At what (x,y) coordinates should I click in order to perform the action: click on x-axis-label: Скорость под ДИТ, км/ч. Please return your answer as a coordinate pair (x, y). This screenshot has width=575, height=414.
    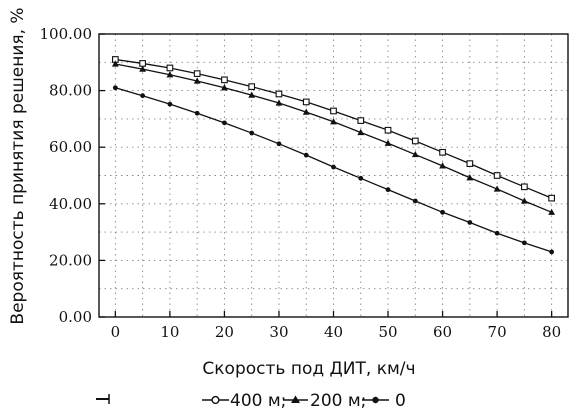
    Looking at the image, I should click on (308, 369).